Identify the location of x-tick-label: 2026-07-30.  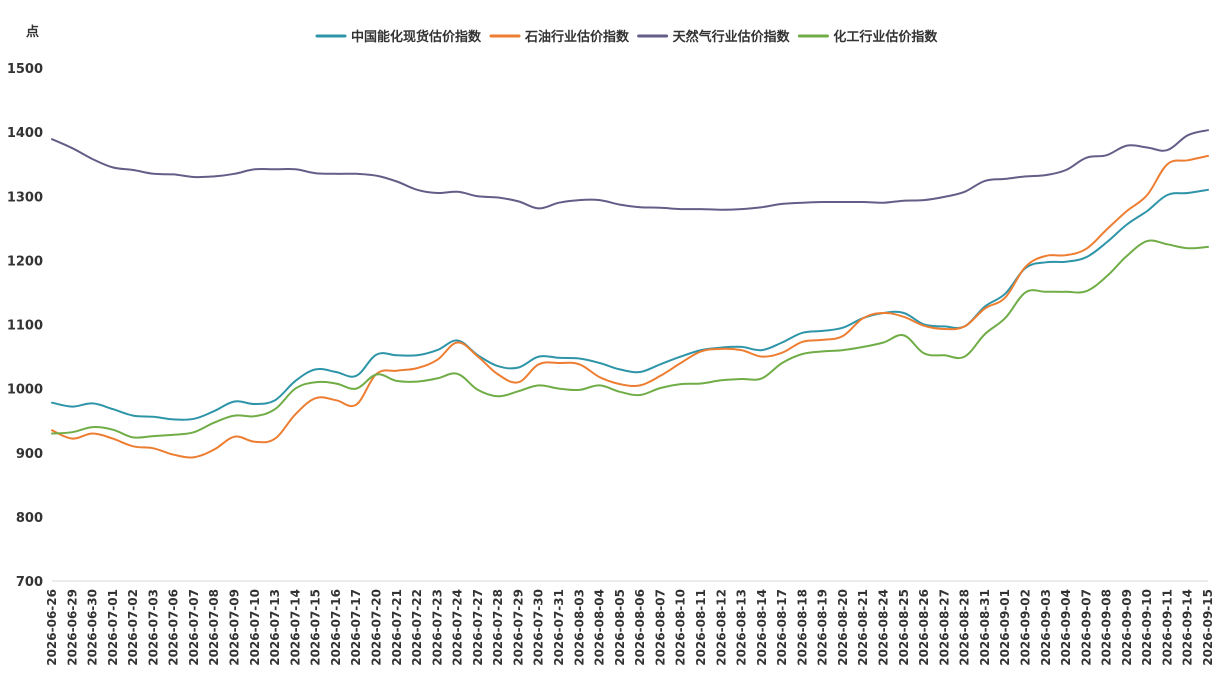
(539, 627).